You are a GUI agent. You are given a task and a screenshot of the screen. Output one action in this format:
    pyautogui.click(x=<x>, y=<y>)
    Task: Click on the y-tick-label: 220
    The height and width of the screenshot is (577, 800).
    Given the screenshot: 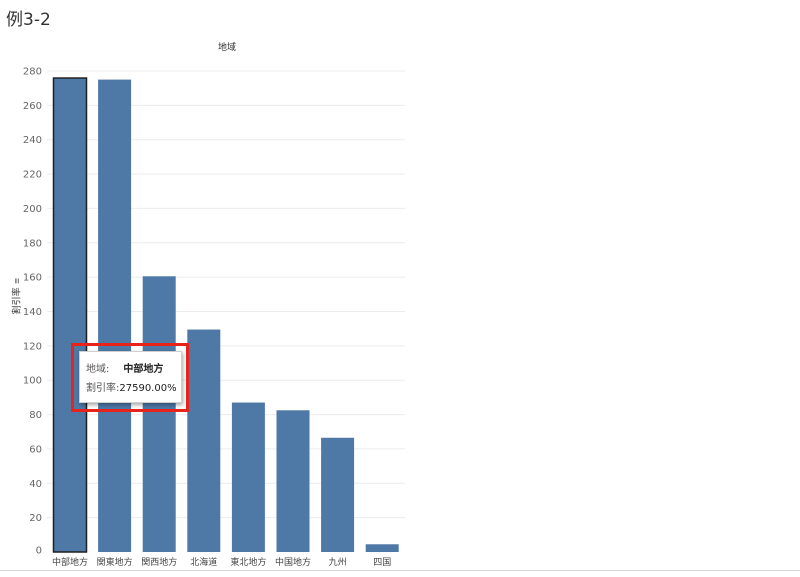 What is the action you would take?
    pyautogui.click(x=32, y=175)
    